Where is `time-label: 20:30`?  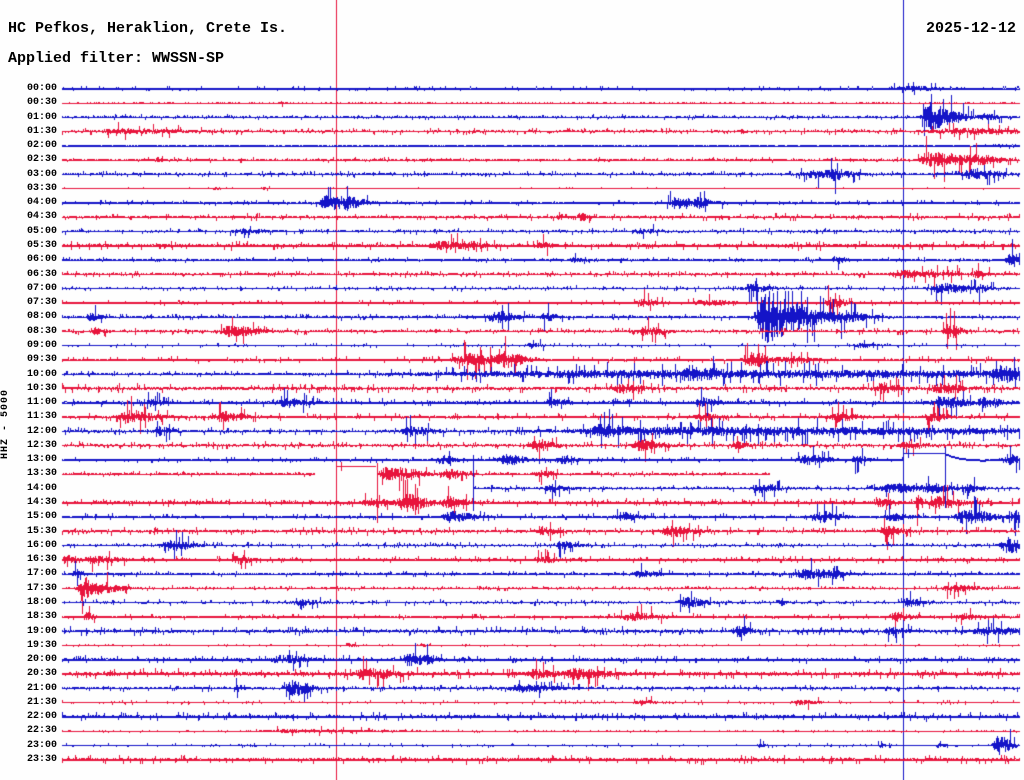 time-label: 20:30 is located at coordinates (41, 674).